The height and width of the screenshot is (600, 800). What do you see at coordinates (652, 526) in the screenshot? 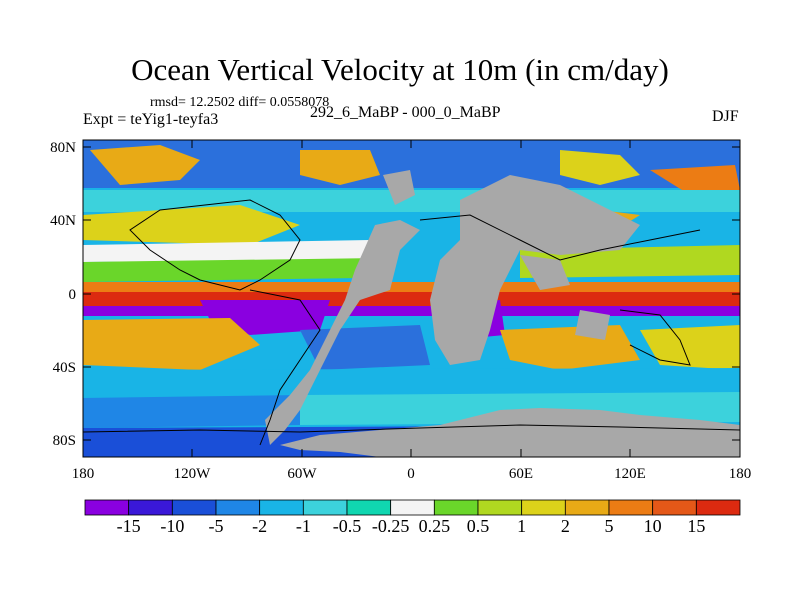
I see `colorbar-label: 10` at bounding box center [652, 526].